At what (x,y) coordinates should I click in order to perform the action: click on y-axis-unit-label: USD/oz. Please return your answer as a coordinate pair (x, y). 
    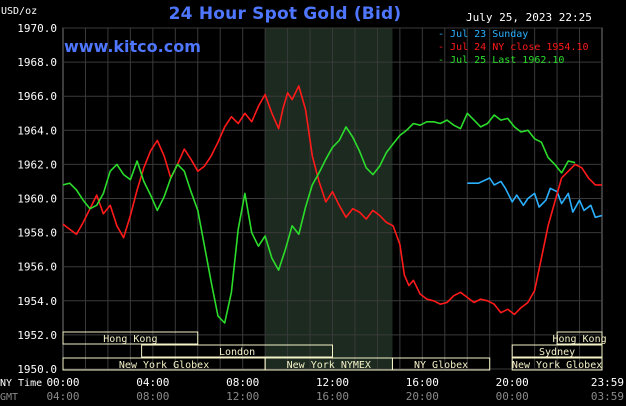
    Looking at the image, I should click on (19, 11).